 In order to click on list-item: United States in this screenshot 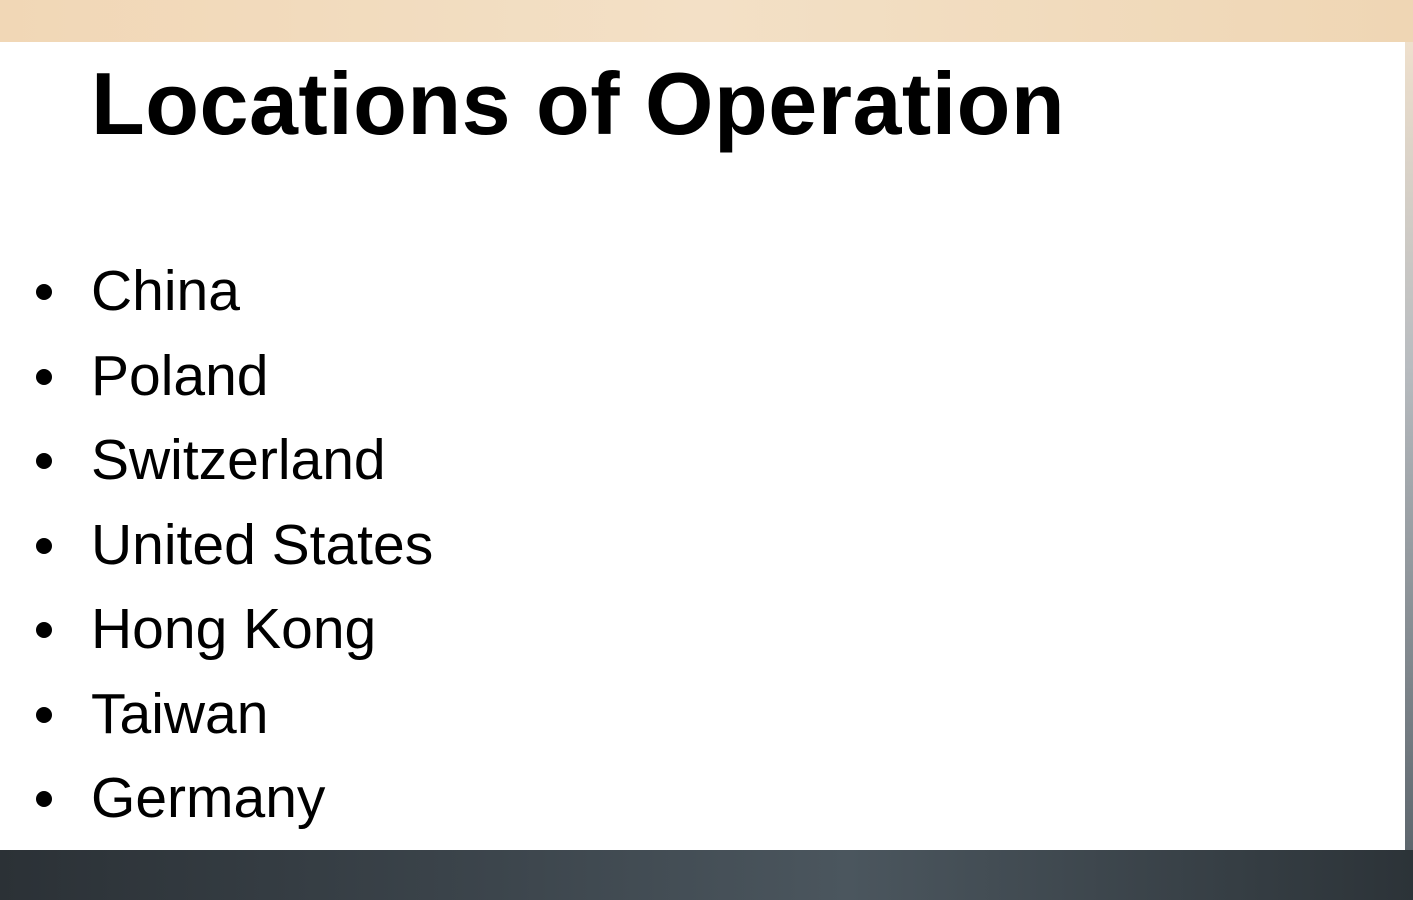, I will do `click(216, 545)`.